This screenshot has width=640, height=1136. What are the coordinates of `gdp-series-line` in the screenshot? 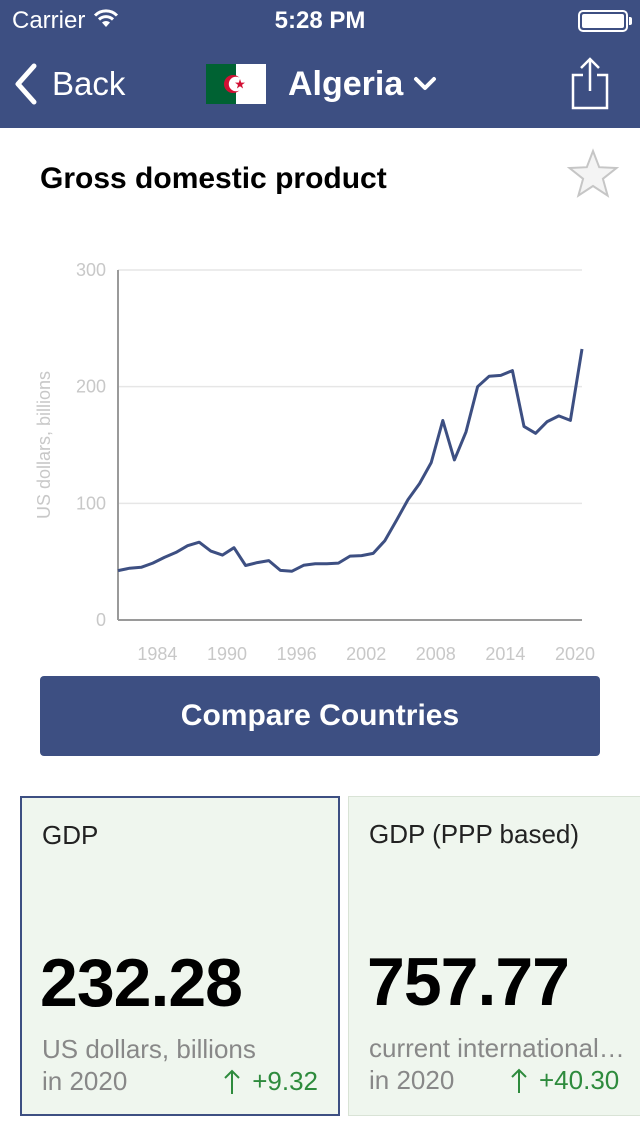 It's located at (350, 460).